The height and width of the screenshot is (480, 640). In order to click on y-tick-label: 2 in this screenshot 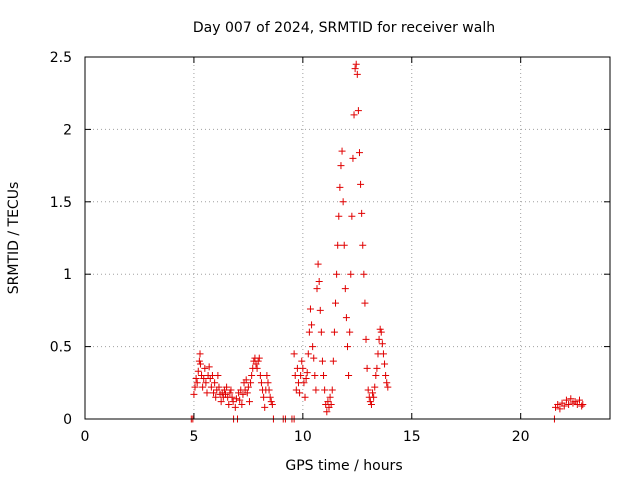, I will do `click(67, 130)`.